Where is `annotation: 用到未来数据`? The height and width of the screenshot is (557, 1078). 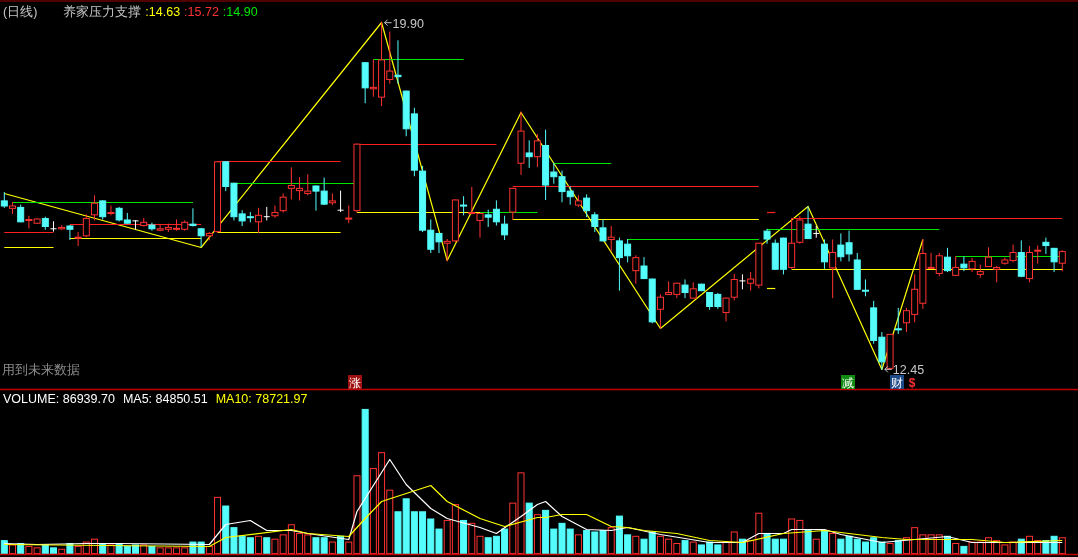
annotation: 用到未来数据 is located at coordinates (41, 370).